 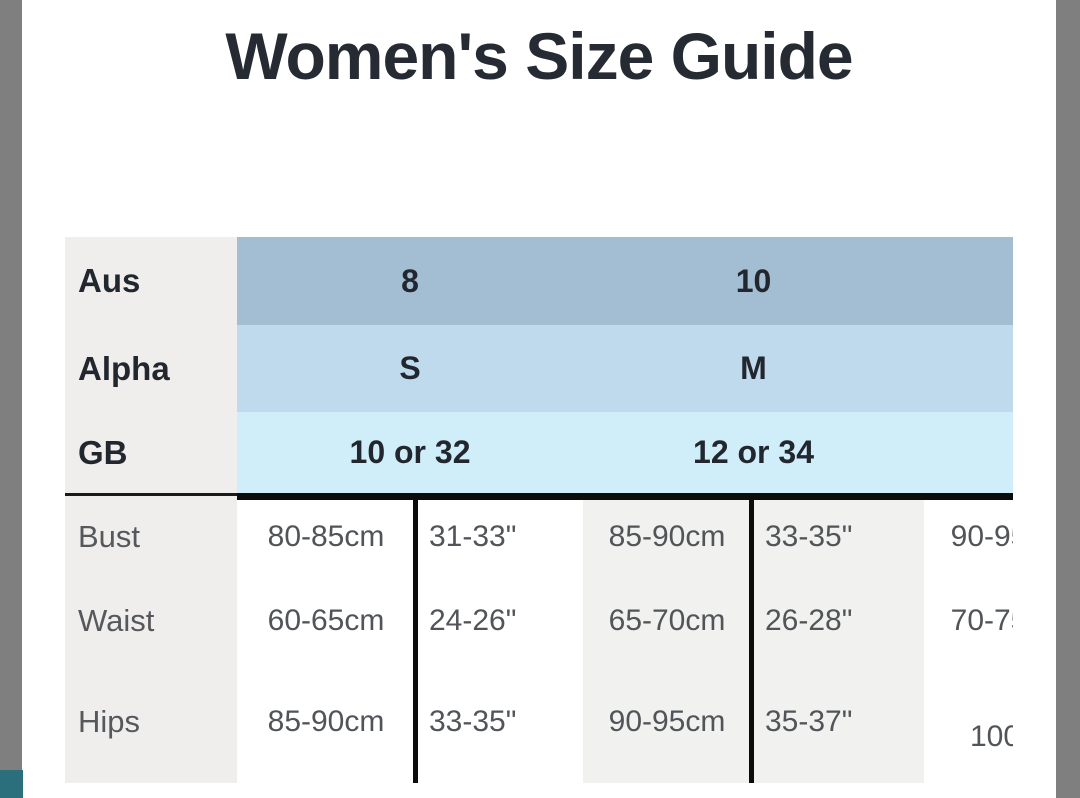 I want to click on hips-cm-size1: 85-90cm, so click(x=326, y=721).